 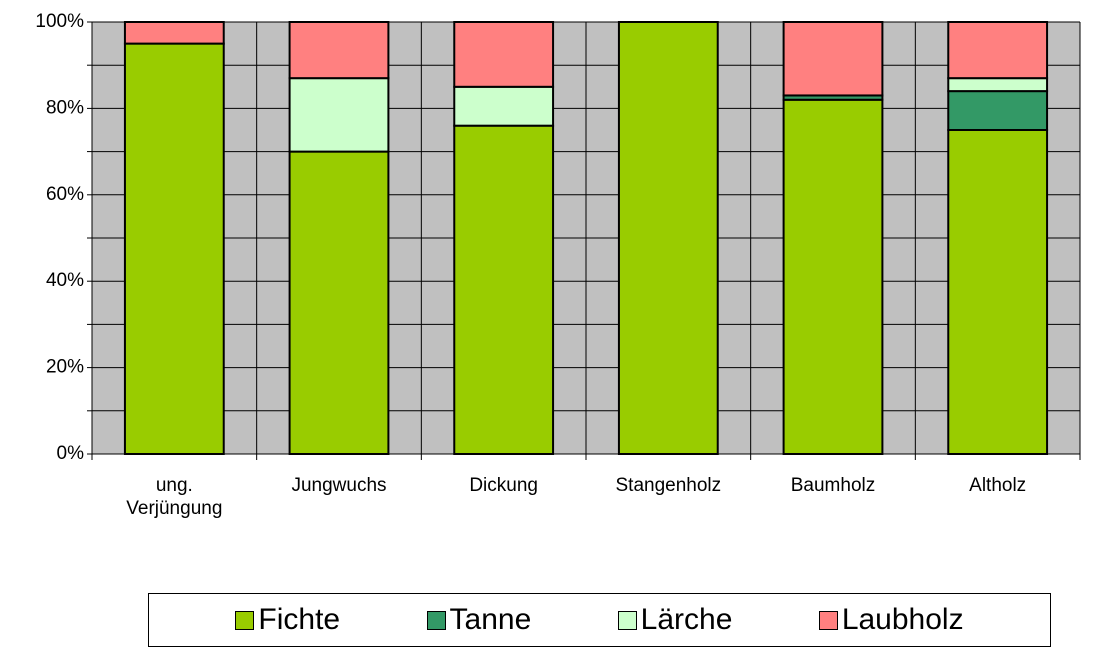 What do you see at coordinates (339, 485) in the screenshot?
I see `x-tick-label: Jungwuchs` at bounding box center [339, 485].